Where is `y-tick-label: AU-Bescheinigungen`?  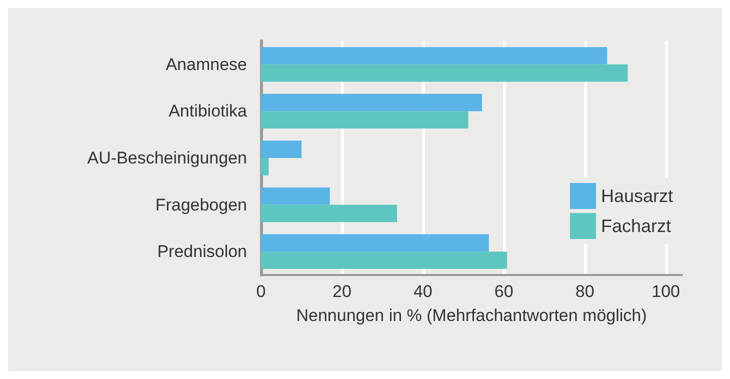 y-tick-label: AU-Bescheinigungen is located at coordinates (167, 158).